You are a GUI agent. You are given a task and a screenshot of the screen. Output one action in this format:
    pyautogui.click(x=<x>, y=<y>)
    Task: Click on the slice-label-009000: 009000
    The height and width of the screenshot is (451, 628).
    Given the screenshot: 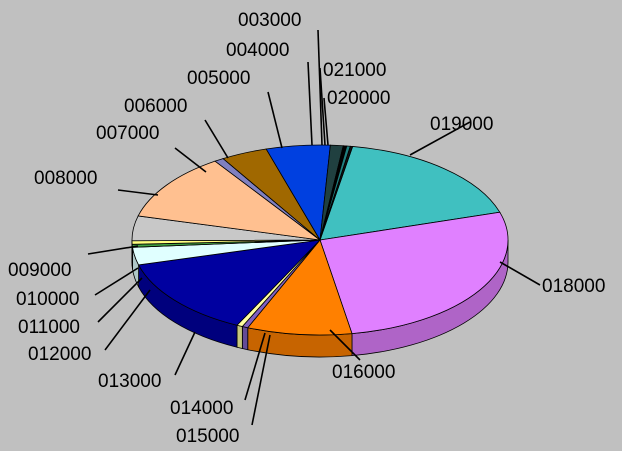 What is the action you would take?
    pyautogui.click(x=39, y=270)
    